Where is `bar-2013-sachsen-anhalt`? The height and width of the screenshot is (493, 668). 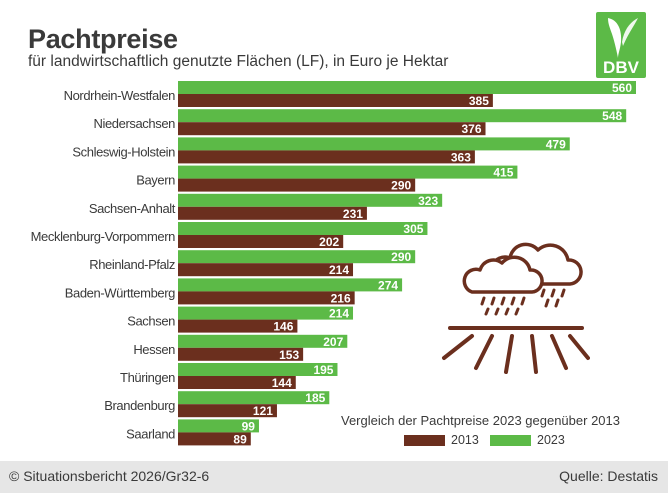 bar-2013-sachsen-anhalt is located at coordinates (272, 213).